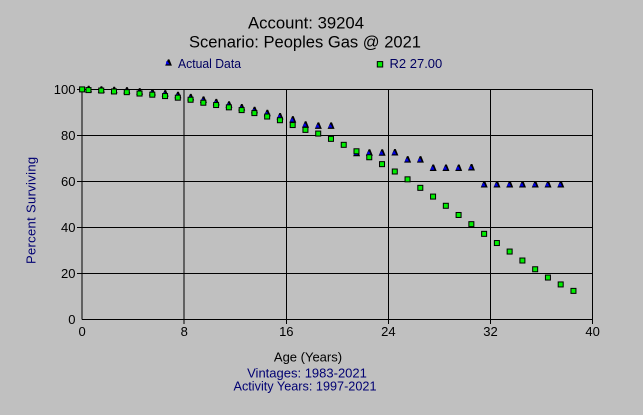  Describe the element at coordinates (286, 331) in the screenshot. I see `svg-text: 16` at that location.